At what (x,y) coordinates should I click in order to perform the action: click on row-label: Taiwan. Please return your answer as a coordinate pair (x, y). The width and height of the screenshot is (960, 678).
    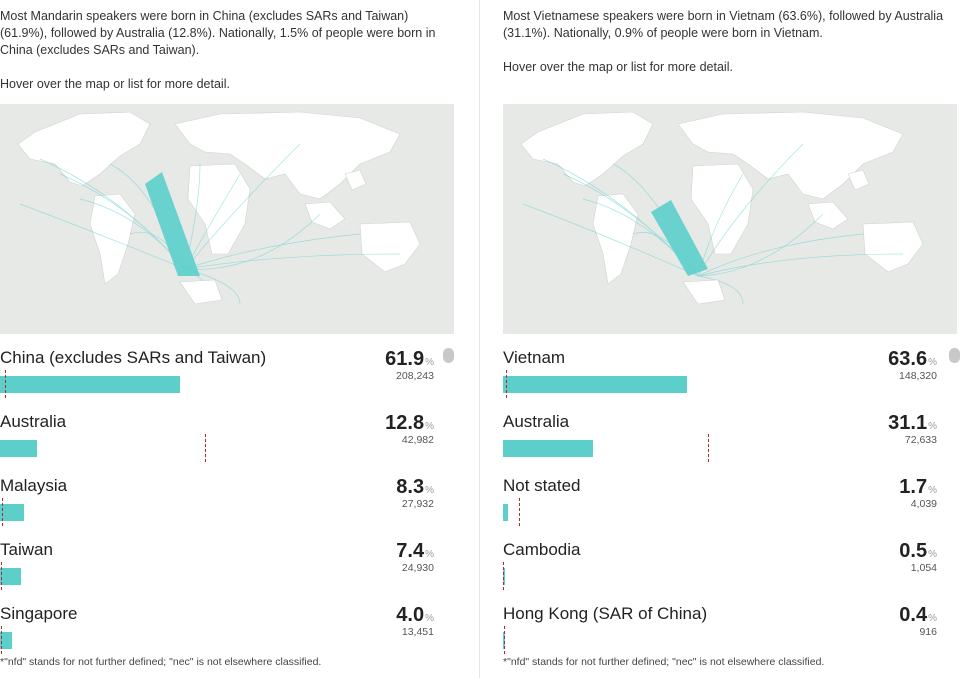
    Looking at the image, I should click on (26, 549).